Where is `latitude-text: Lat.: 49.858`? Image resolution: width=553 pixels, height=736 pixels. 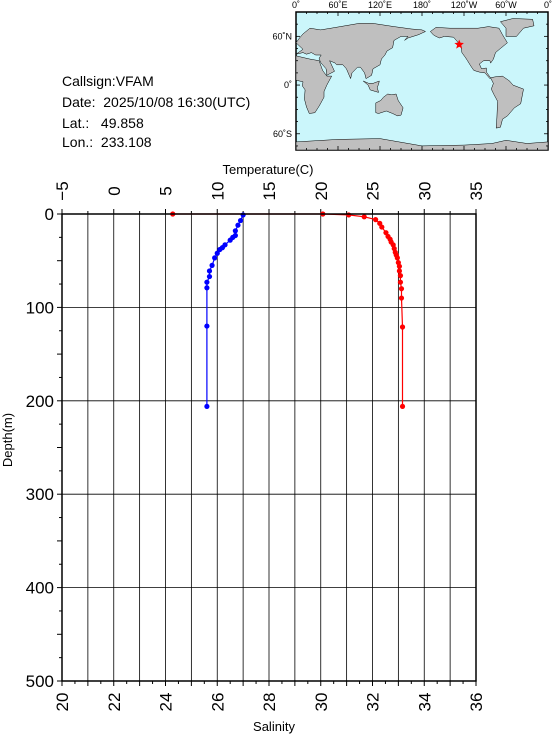 latitude-text: Lat.: 49.858 is located at coordinates (103, 123).